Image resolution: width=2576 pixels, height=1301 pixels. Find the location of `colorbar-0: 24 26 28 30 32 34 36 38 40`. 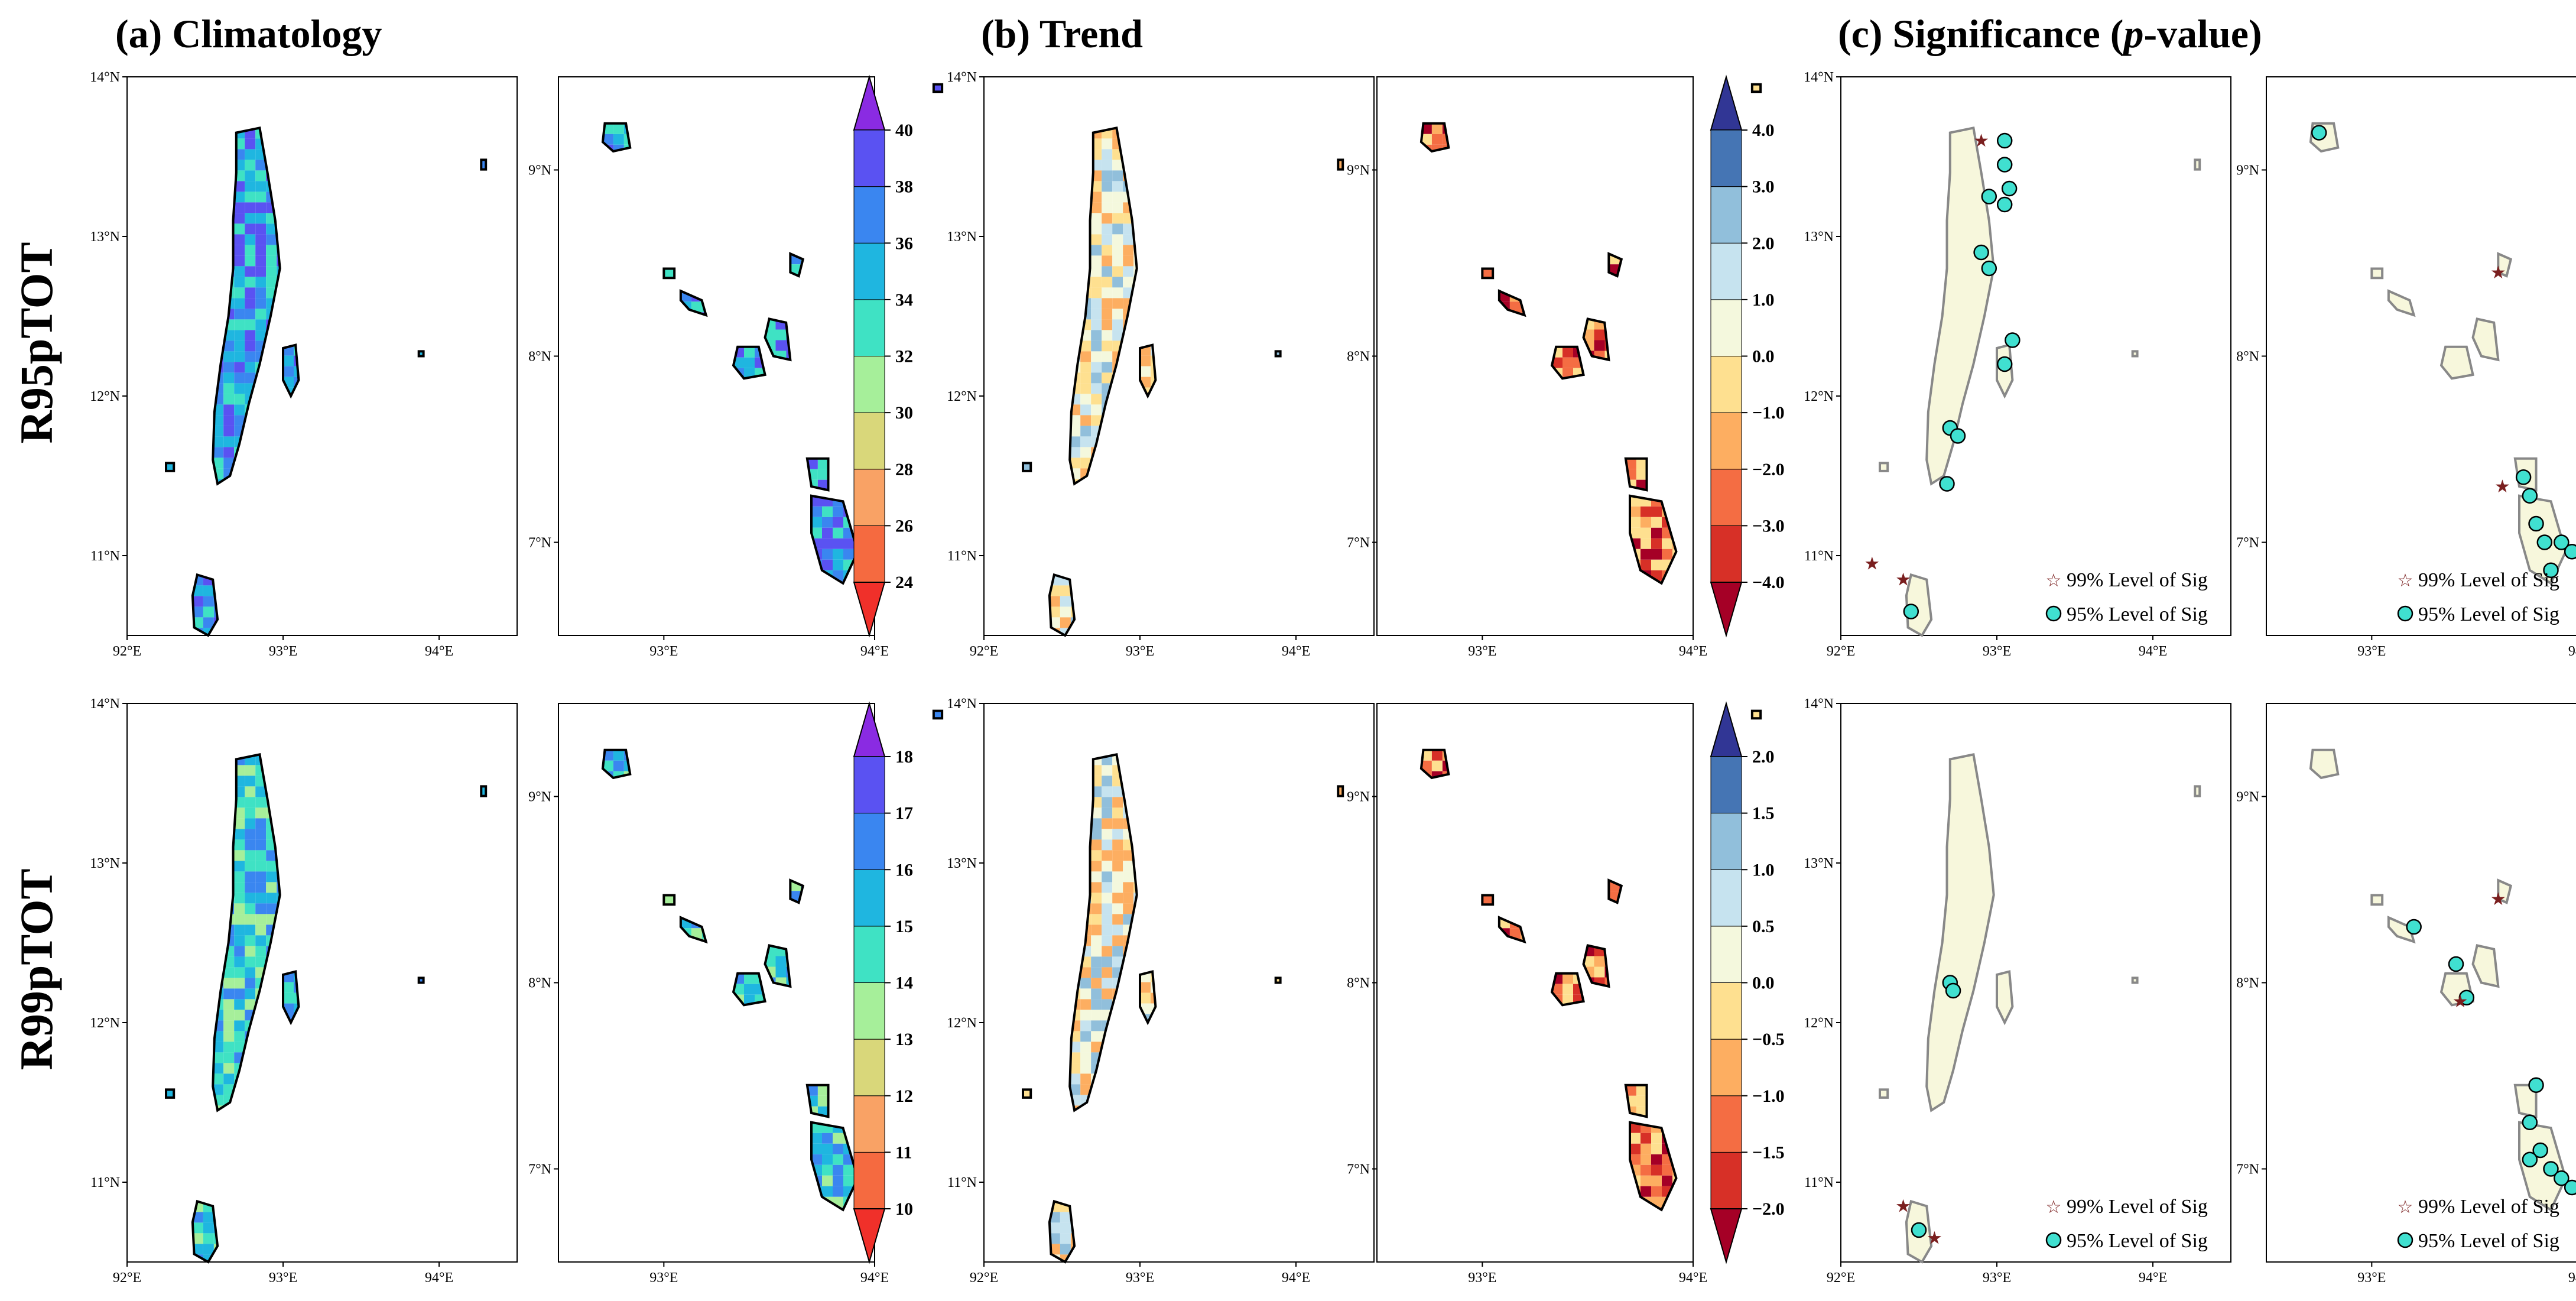

colorbar-0: 24 26 28 30 32 34 36 38 40 is located at coordinates (883, 356).